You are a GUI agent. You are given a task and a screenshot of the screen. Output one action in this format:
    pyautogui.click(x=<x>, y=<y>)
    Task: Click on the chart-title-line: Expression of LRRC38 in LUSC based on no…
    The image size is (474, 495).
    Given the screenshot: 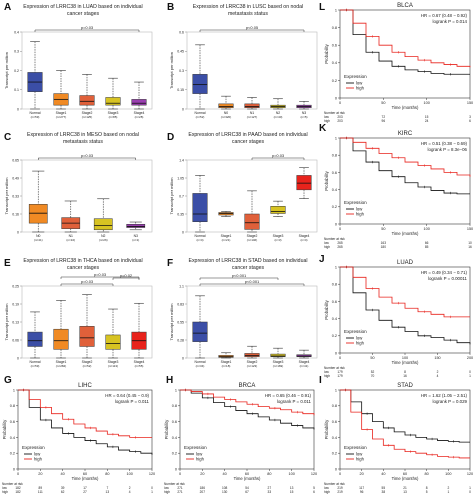 What is the action you would take?
    pyautogui.click(x=248, y=7)
    